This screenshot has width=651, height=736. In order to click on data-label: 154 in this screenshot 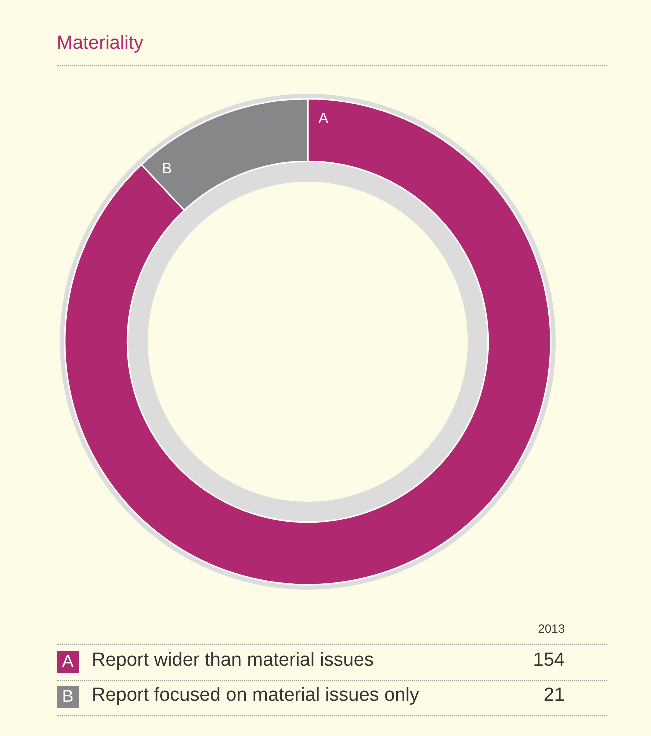, I will do `click(548, 661)`.